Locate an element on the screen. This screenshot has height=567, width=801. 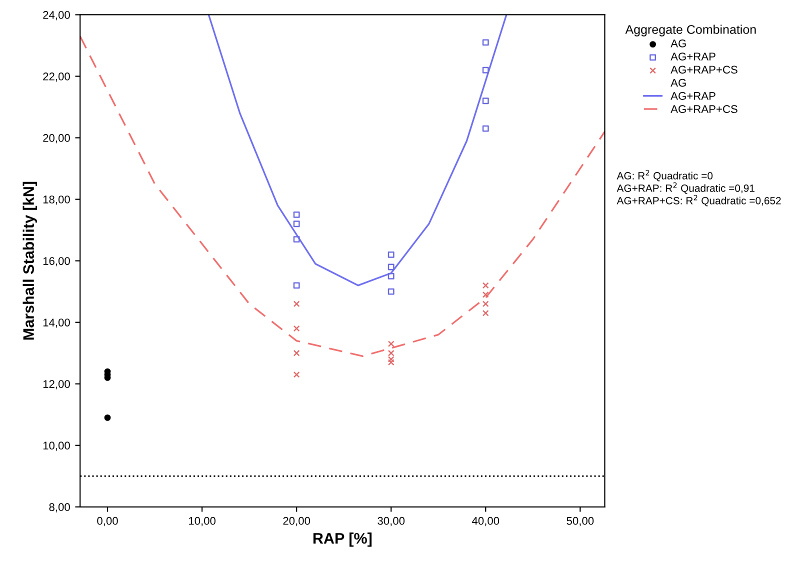
y-tick-label: 24,00 is located at coordinates (56, 15).